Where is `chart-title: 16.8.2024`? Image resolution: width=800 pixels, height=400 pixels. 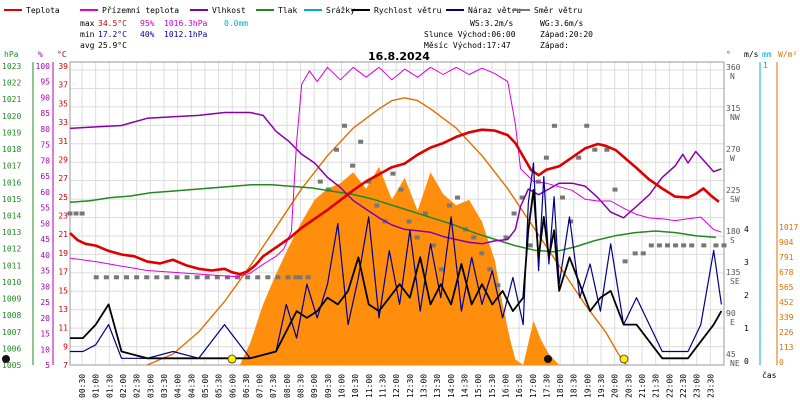 chart-title: 16.8.2024 is located at coordinates (399, 56).